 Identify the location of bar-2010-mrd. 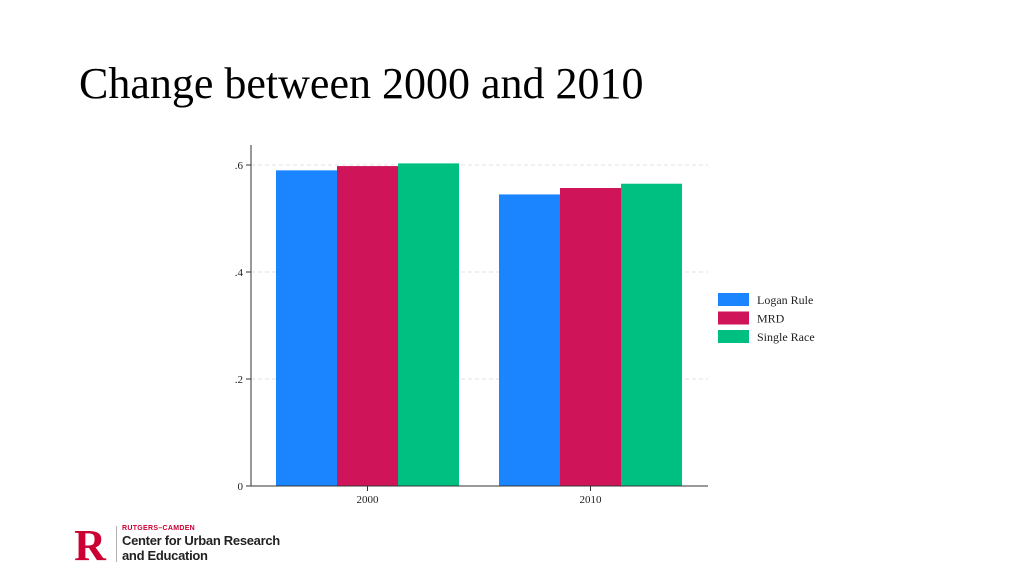
(590, 337).